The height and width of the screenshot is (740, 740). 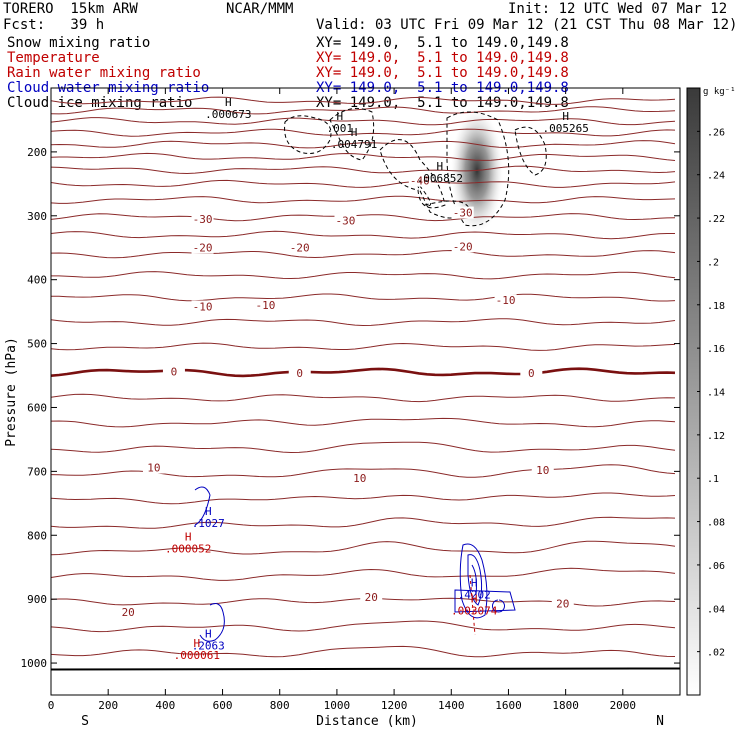 I want to click on legend-cloud-ice: Cloud ice mixing ratio, so click(x=100, y=103).